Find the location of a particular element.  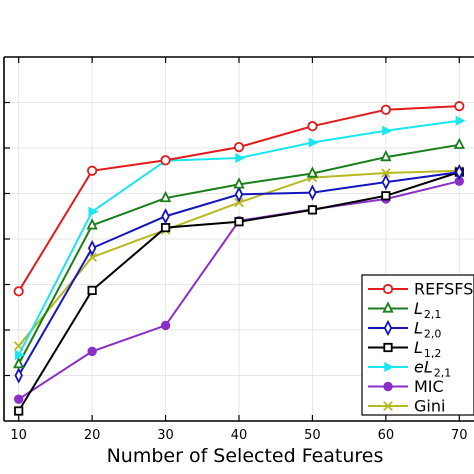

legend-entry: eL2,1 is located at coordinates (409, 369).